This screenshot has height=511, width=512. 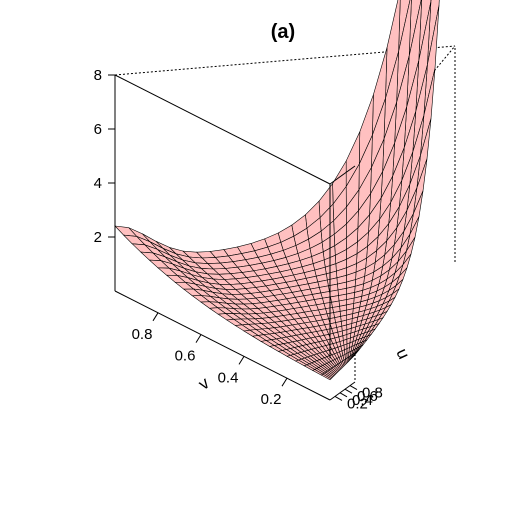 What do you see at coordinates (185, 356) in the screenshot?
I see `v-tick-label: 0.6` at bounding box center [185, 356].